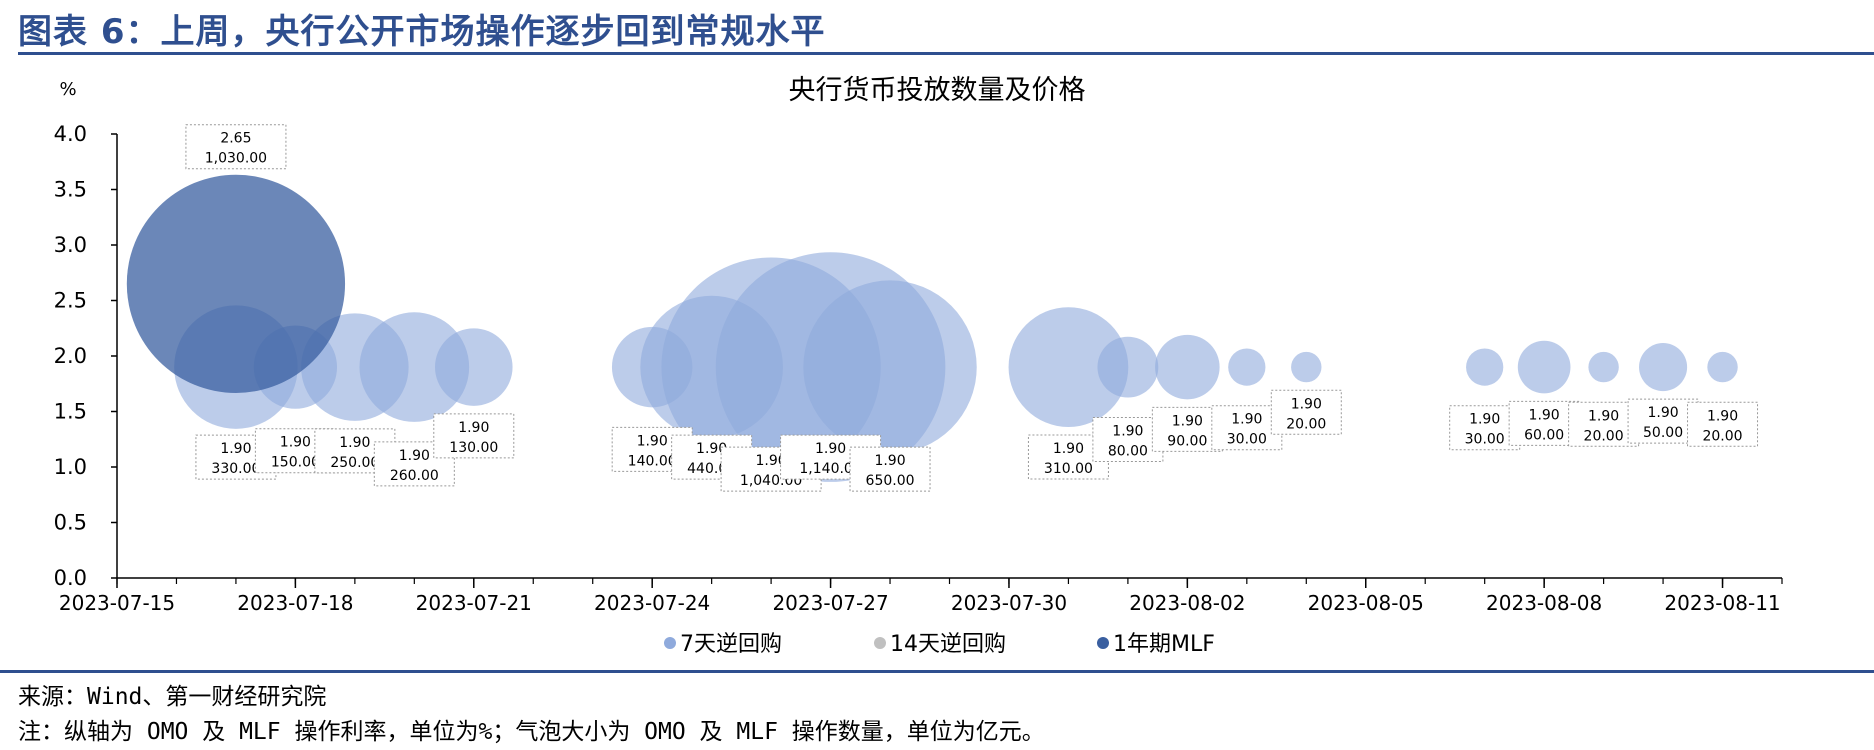 The width and height of the screenshot is (1874, 750). Describe the element at coordinates (172, 697) in the screenshot. I see `source-note: 来源：Wind、第一财经研究院` at that location.